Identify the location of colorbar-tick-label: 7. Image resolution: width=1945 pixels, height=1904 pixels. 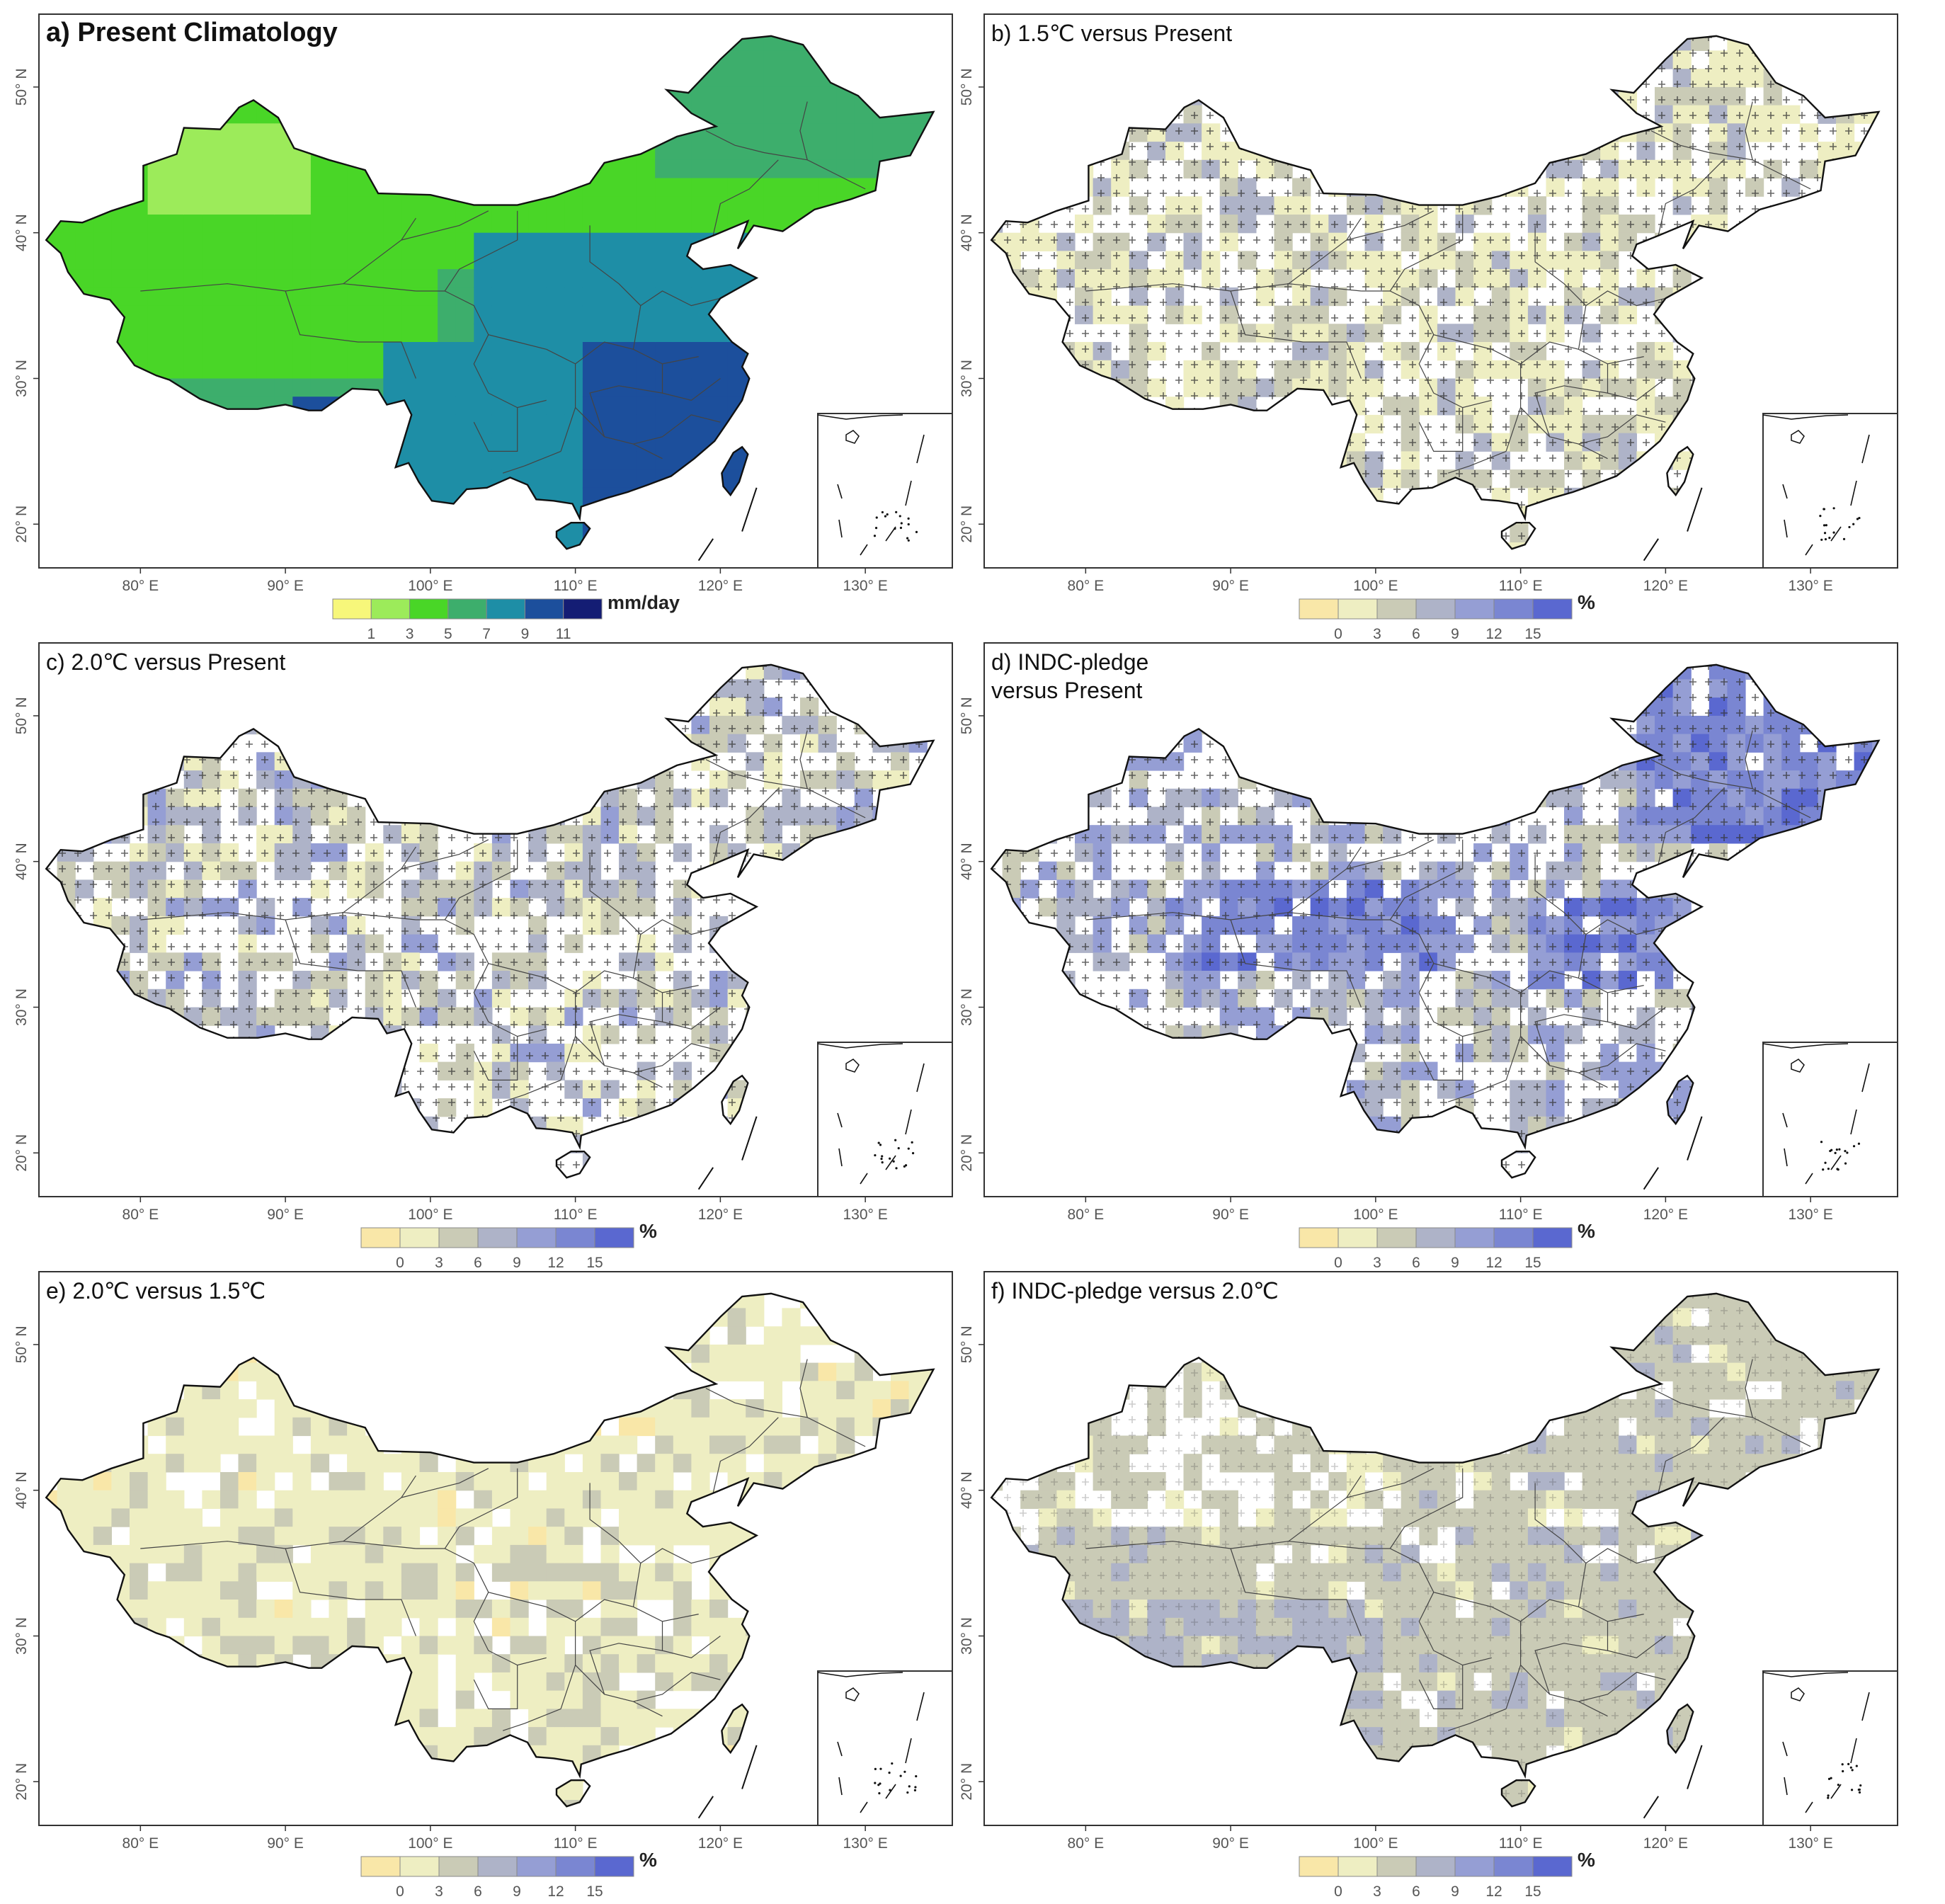
(486, 634).